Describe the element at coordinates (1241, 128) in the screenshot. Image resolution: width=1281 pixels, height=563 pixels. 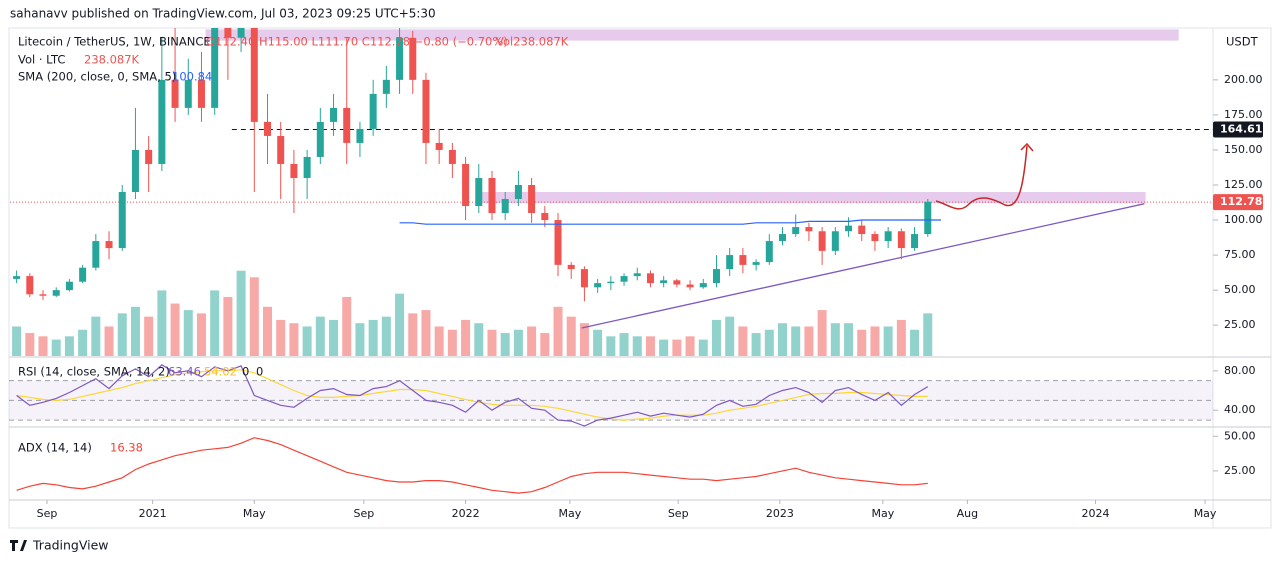
I see `price-label: 164.61` at that location.